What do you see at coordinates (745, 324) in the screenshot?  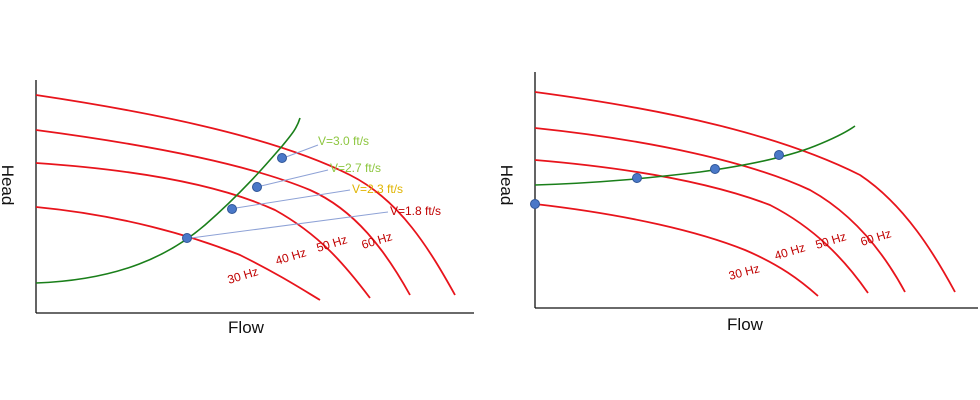 I see `right-x-axis-title: Flow` at bounding box center [745, 324].